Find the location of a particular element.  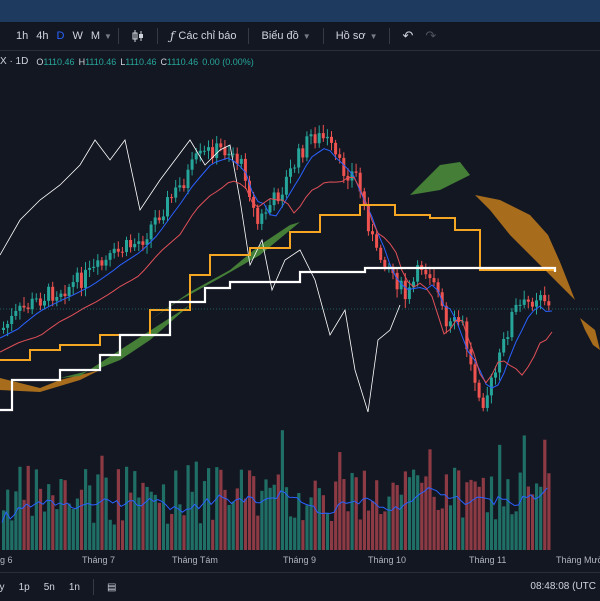

timeframe-d: D is located at coordinates (60, 36).